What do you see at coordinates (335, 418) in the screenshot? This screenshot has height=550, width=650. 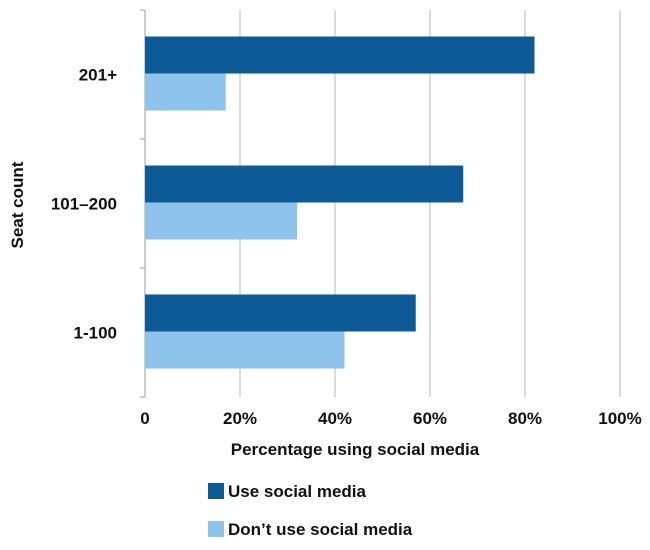 I see `x-tick-label: 40%` at bounding box center [335, 418].